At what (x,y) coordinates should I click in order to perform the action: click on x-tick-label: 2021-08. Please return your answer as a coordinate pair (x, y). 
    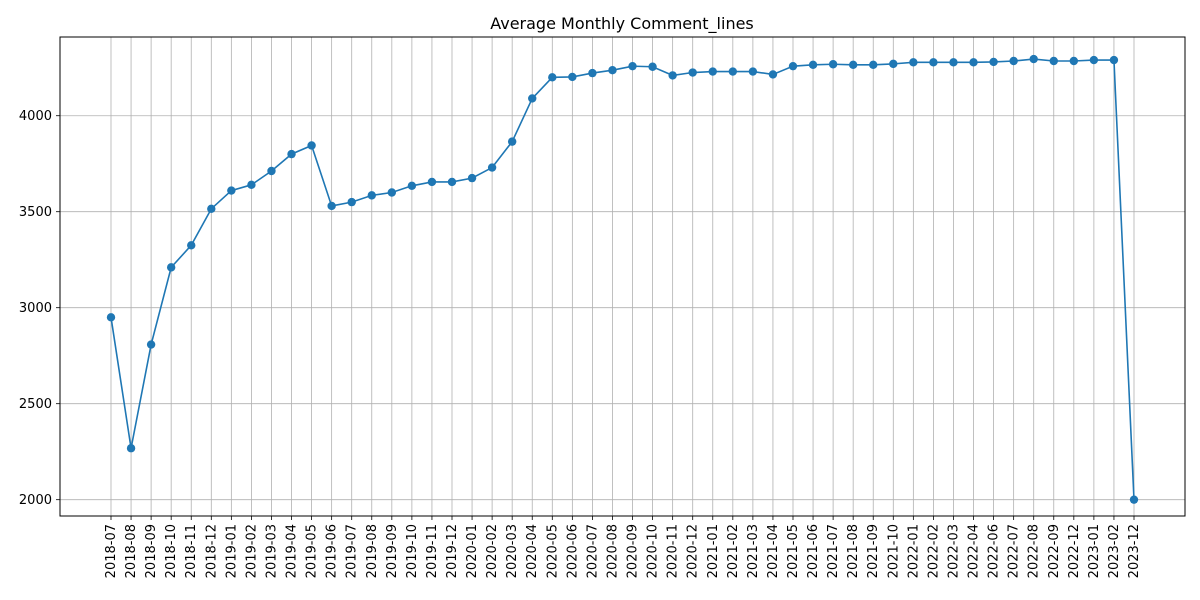
    Looking at the image, I should click on (853, 551).